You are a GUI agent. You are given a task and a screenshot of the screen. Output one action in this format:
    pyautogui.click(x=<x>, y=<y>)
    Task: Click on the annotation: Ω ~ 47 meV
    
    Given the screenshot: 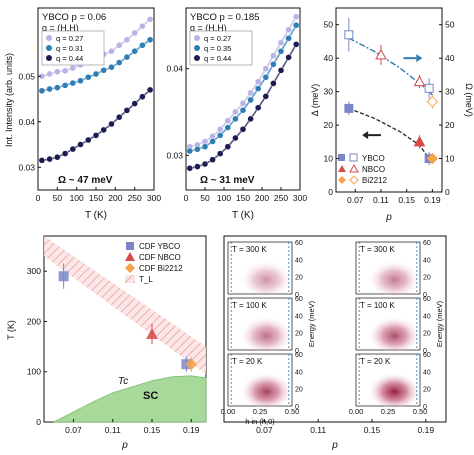 What is the action you would take?
    pyautogui.click(x=85, y=180)
    